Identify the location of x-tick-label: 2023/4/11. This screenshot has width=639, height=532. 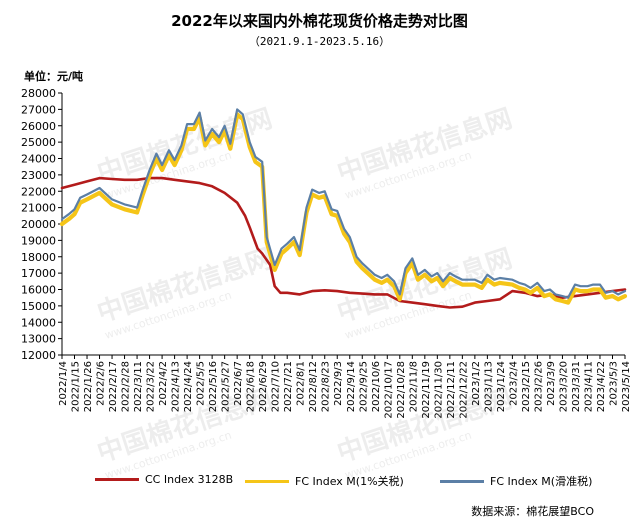
(588, 386).